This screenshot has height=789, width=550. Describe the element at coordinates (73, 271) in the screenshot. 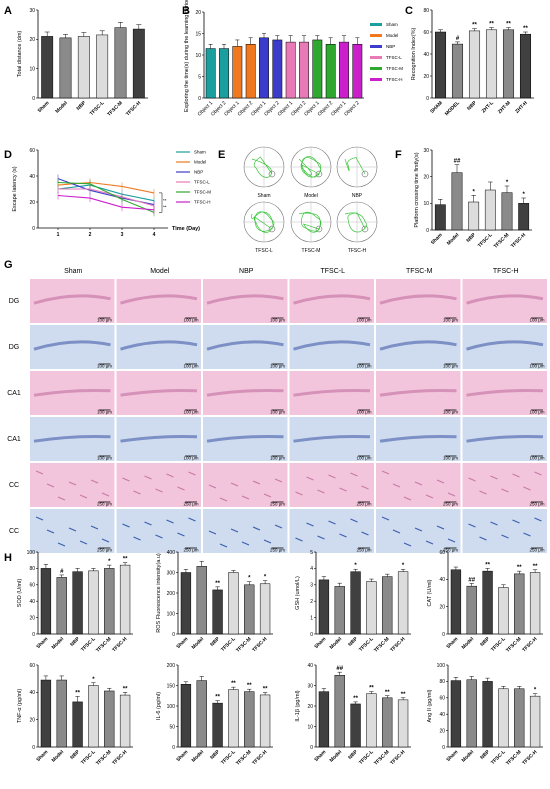

I see `histology-column-header: Sham` at that location.